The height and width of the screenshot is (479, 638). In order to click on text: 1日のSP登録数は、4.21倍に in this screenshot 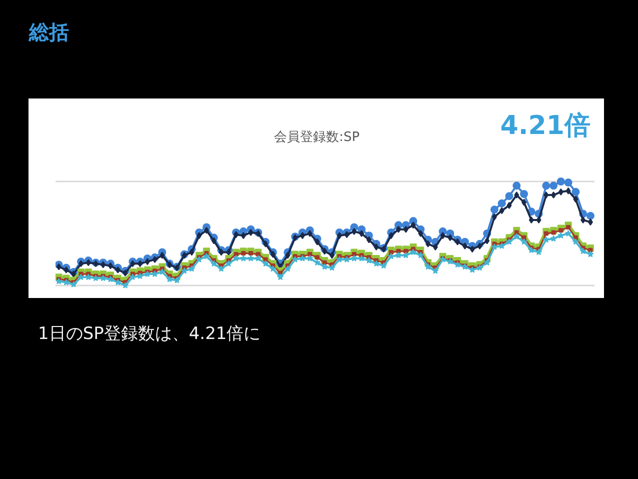, I will do `click(149, 334)`.